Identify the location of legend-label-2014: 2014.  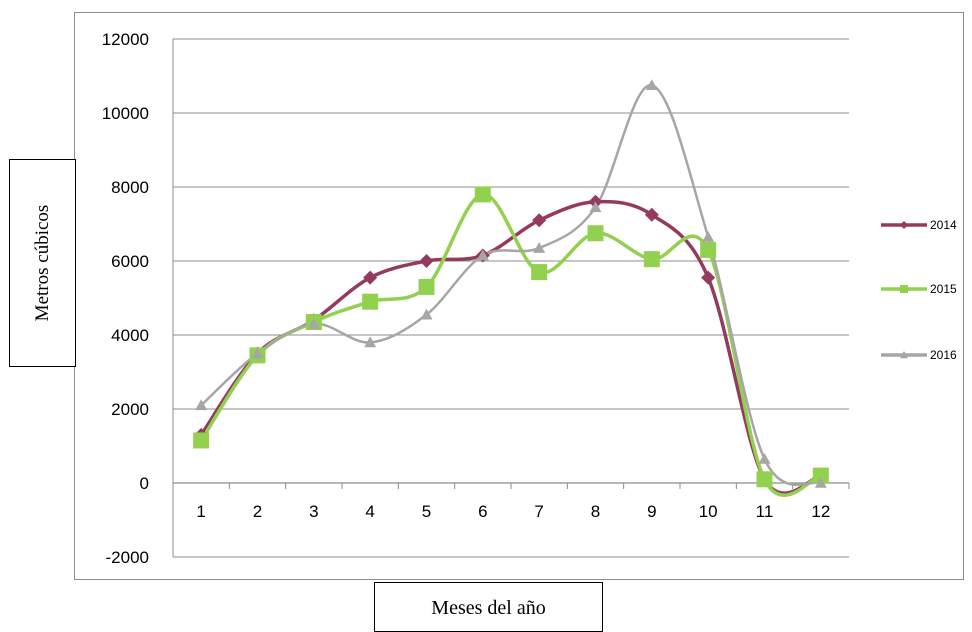
(943, 225).